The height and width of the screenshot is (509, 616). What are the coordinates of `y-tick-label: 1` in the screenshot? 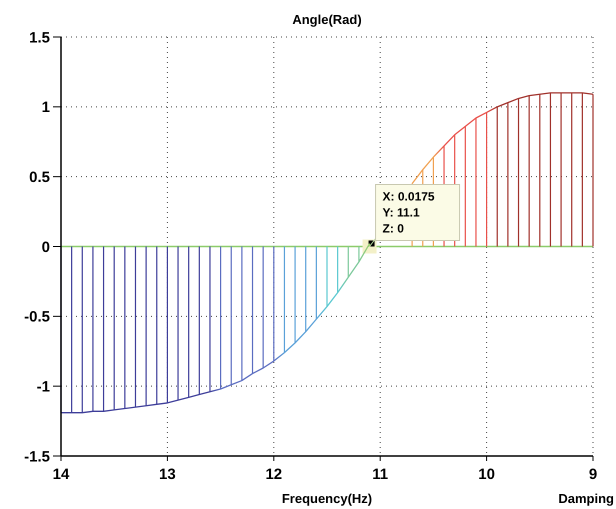 It's located at (46, 107).